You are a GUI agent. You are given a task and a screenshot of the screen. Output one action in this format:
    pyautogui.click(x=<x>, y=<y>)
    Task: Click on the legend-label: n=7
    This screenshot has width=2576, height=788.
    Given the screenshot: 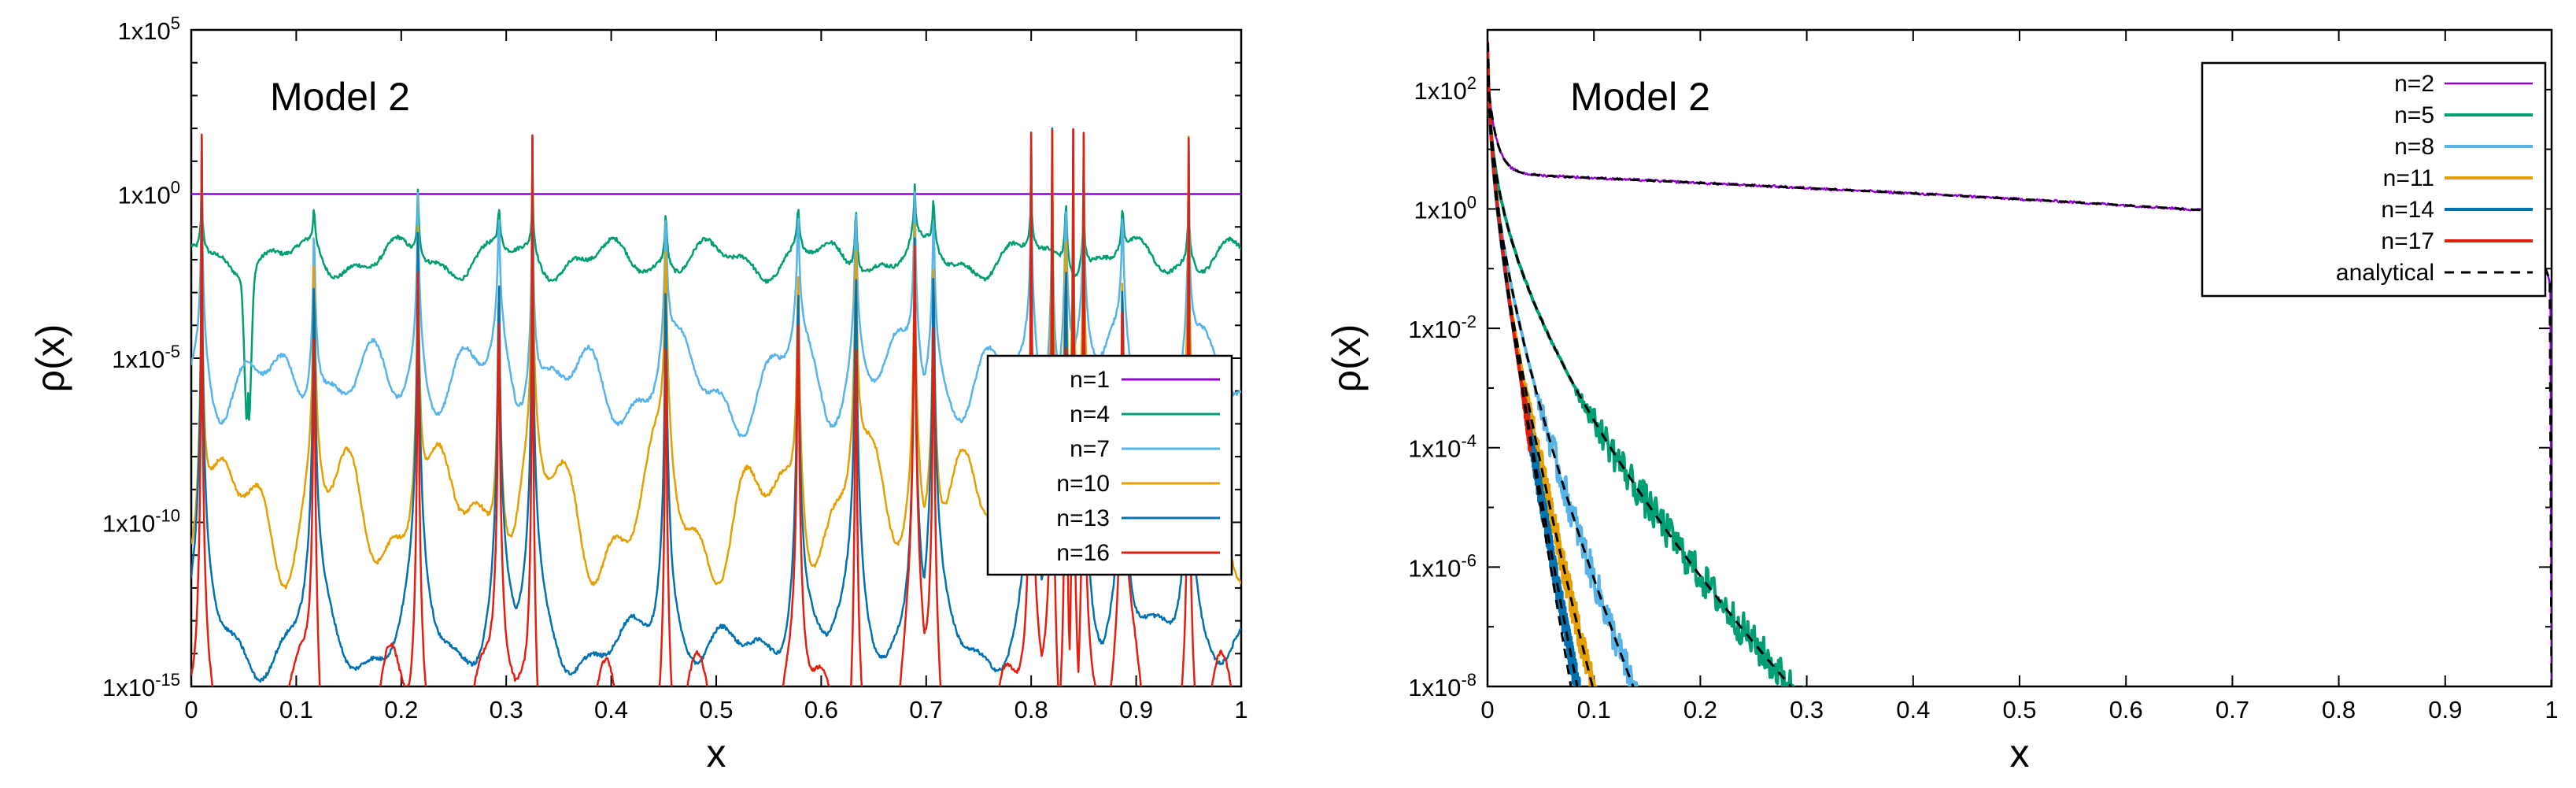 What is the action you would take?
    pyautogui.click(x=1090, y=449)
    